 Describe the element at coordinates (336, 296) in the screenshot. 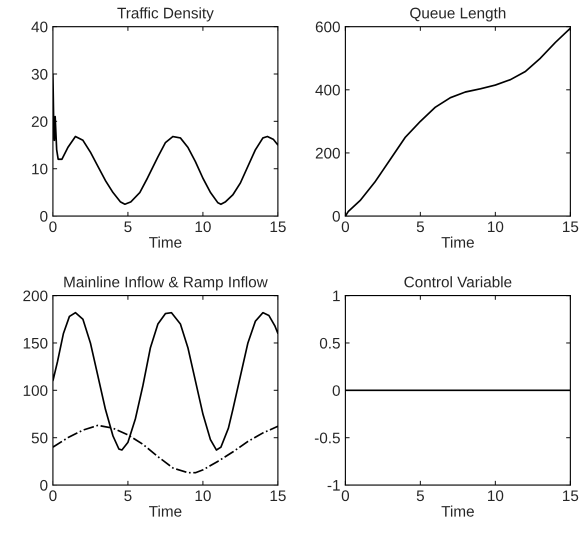

I see `y-tick-label: 1` at that location.